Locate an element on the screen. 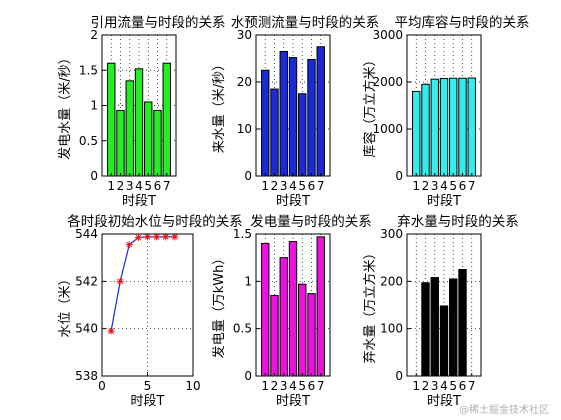  chart-2-ytick-label: 20 is located at coordinates (244, 82).